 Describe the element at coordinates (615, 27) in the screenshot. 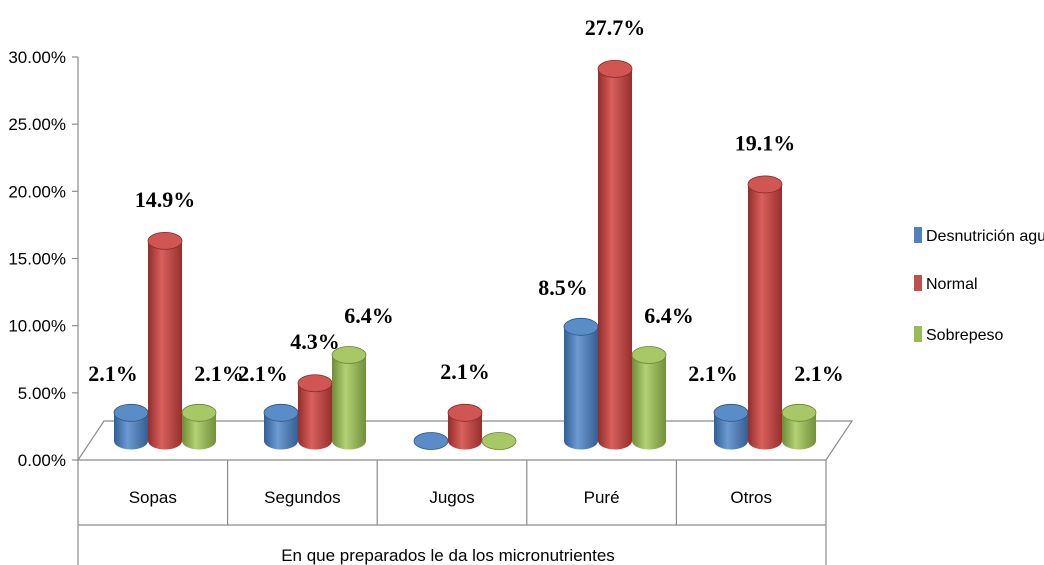

I see `data-label: 27.7%` at that location.